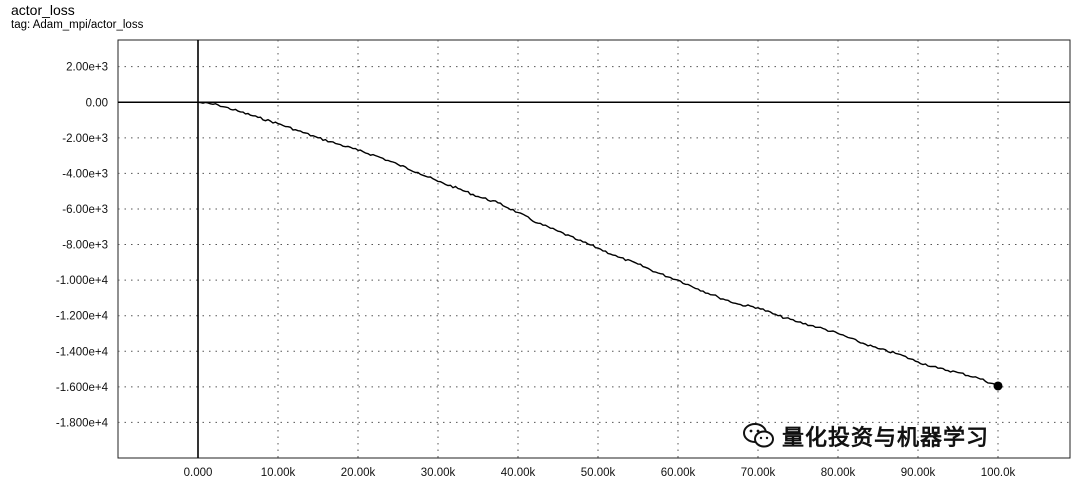 Image resolution: width=1080 pixels, height=486 pixels. I want to click on x-tick-label: 70.00k, so click(758, 473).